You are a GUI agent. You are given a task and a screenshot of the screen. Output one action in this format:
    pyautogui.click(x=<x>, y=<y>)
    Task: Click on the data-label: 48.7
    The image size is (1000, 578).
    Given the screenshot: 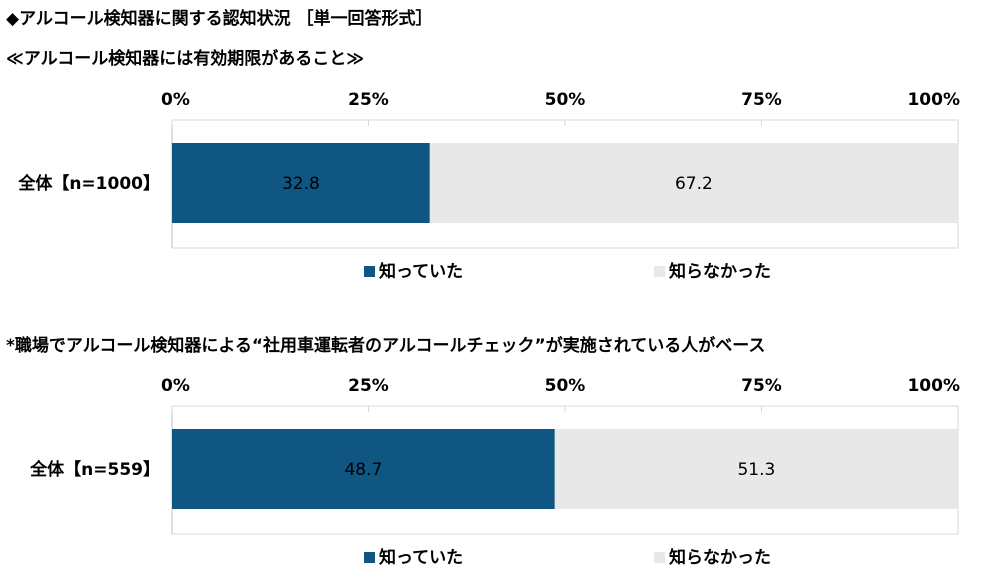 What is the action you would take?
    pyautogui.click(x=363, y=470)
    